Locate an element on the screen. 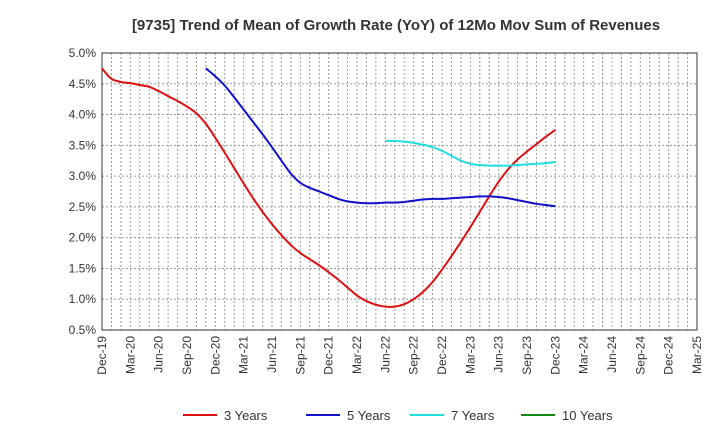 Image resolution: width=720 pixels, height=440 pixels. x-tick-label: Jun-24 is located at coordinates (612, 354).